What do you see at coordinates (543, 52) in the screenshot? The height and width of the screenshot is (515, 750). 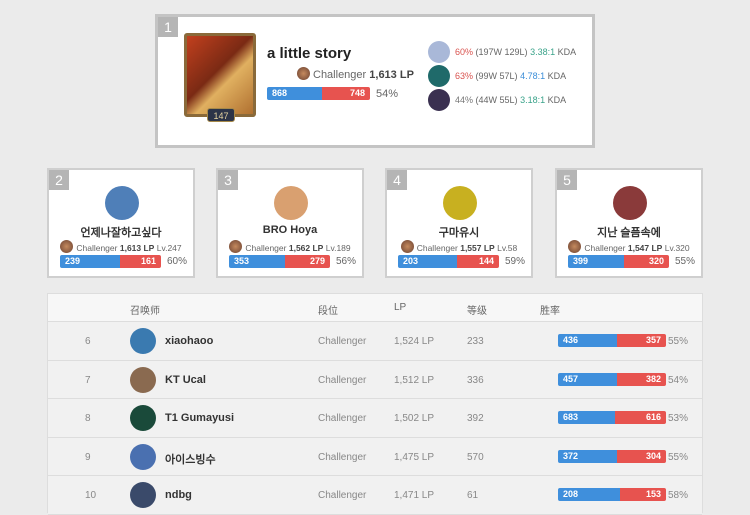 I see `champion-kda: 3.38:1` at bounding box center [543, 52].